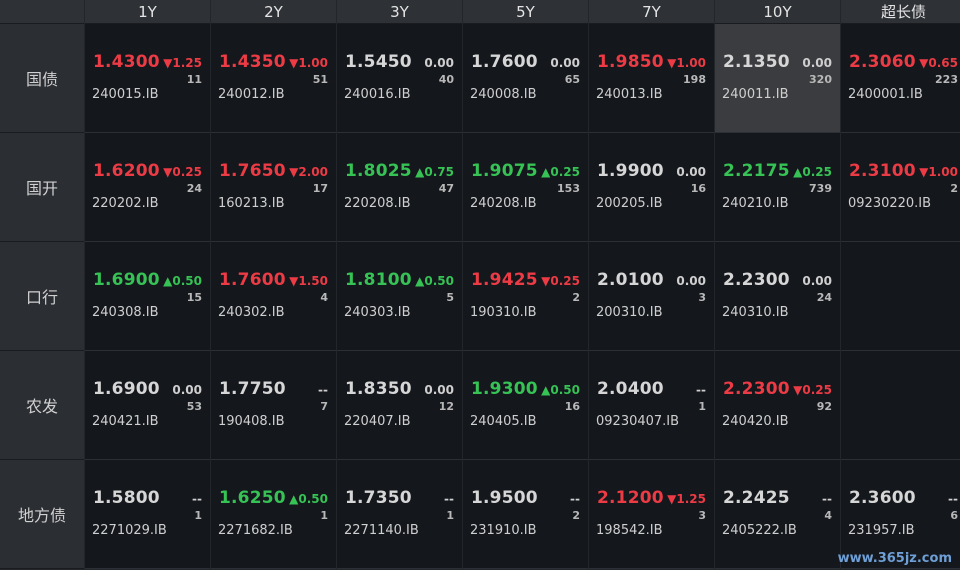 The height and width of the screenshot is (570, 960). What do you see at coordinates (525, 514) in the screenshot?
I see `quote-cell: 1.9500 -- 2 231910.IB` at bounding box center [525, 514].